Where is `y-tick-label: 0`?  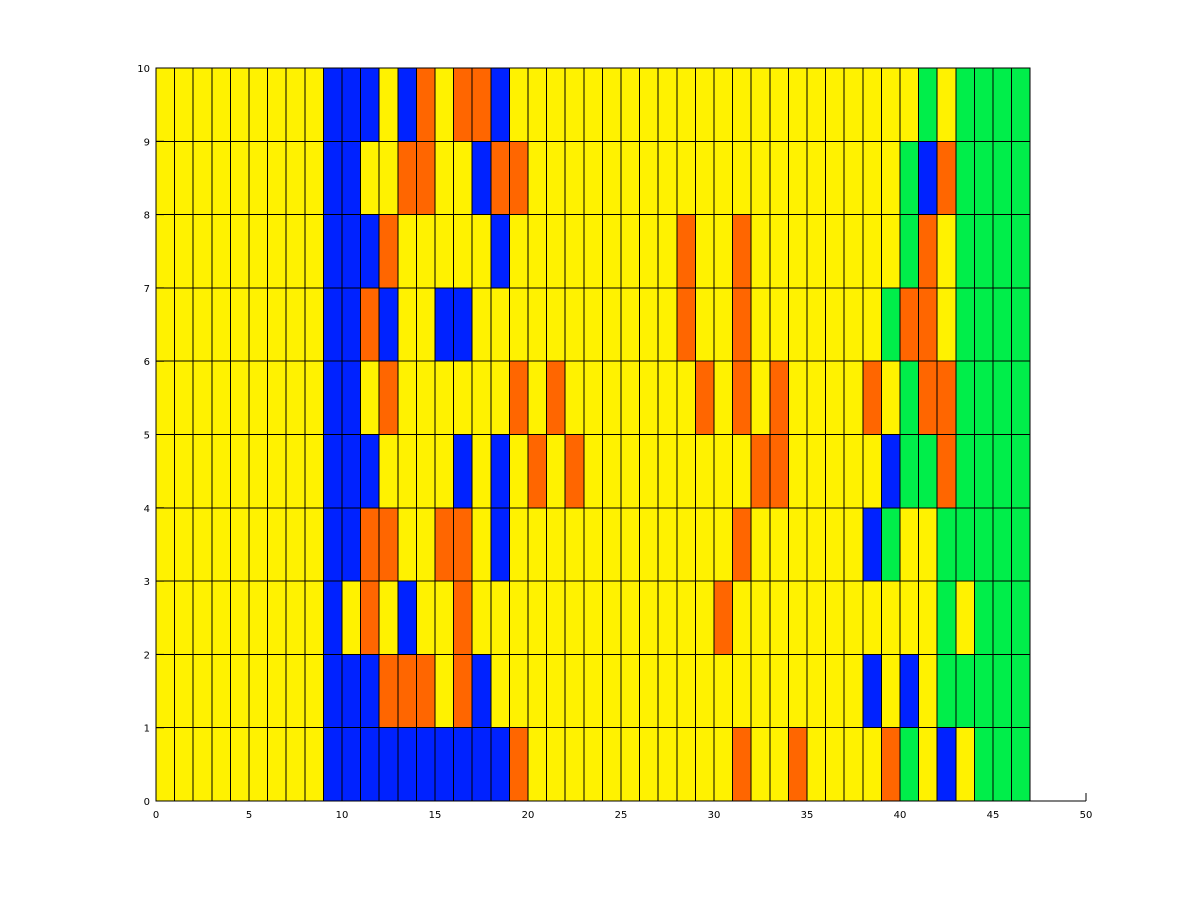
y-tick-label: 0 is located at coordinates (147, 802).